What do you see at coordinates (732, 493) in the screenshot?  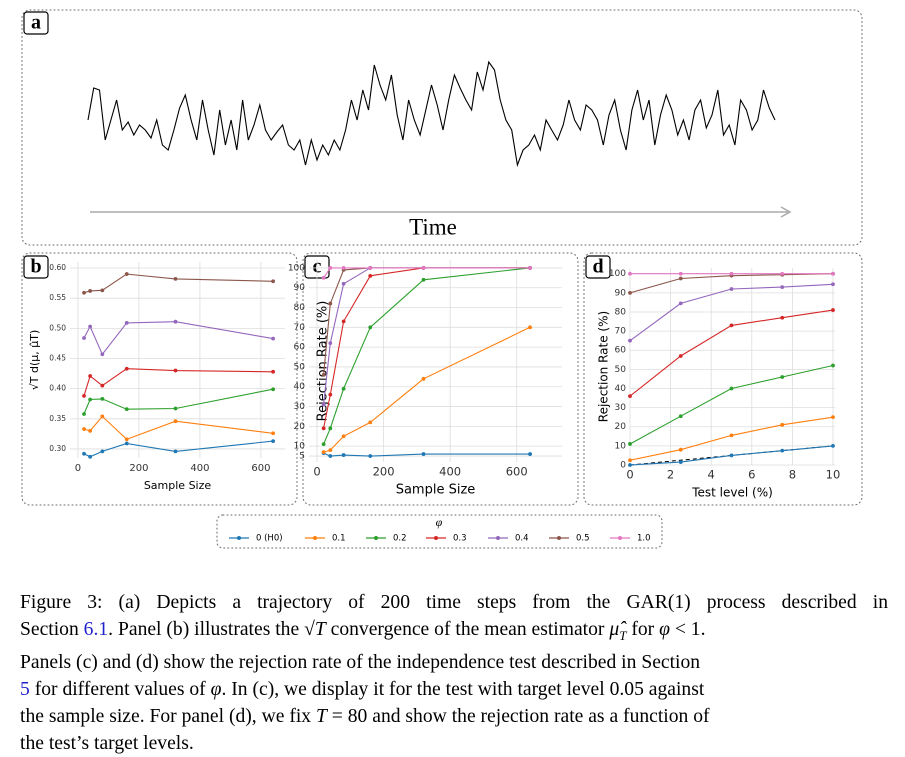 I see `x-axis-label: Test level (%)` at bounding box center [732, 493].